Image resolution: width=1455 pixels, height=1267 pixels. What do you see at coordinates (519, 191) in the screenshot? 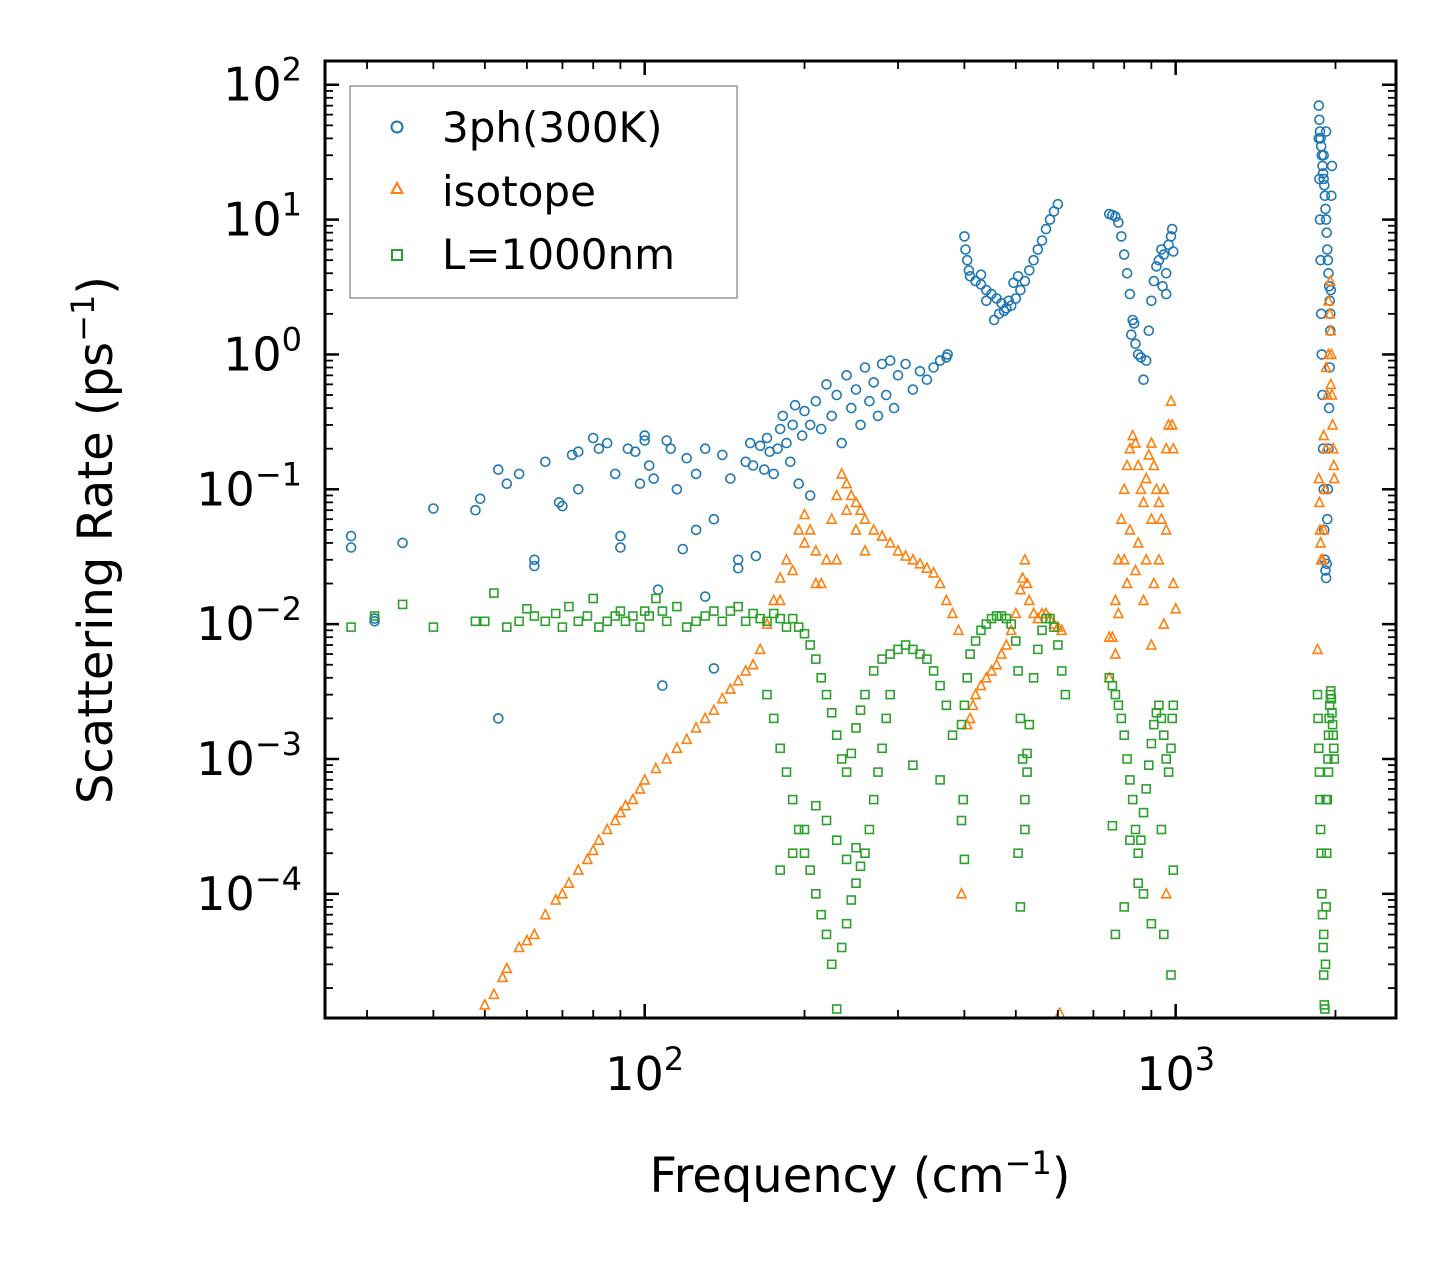
I see `legend-label-isotope: isotope` at bounding box center [519, 191].